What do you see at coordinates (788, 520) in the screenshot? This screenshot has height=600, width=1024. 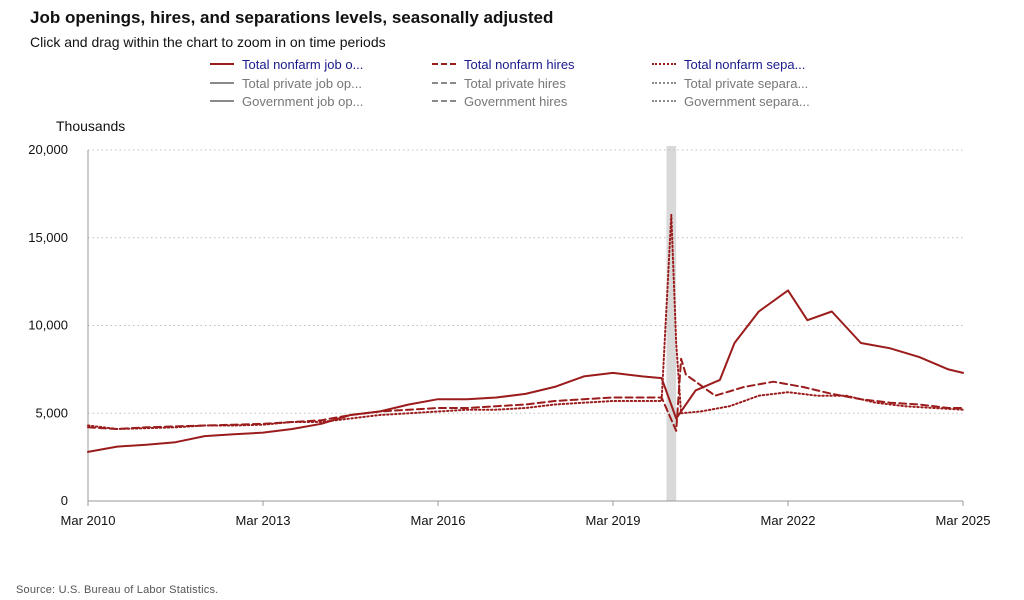 I see `x-tick-label-2022-03: Mar 2022` at bounding box center [788, 520].